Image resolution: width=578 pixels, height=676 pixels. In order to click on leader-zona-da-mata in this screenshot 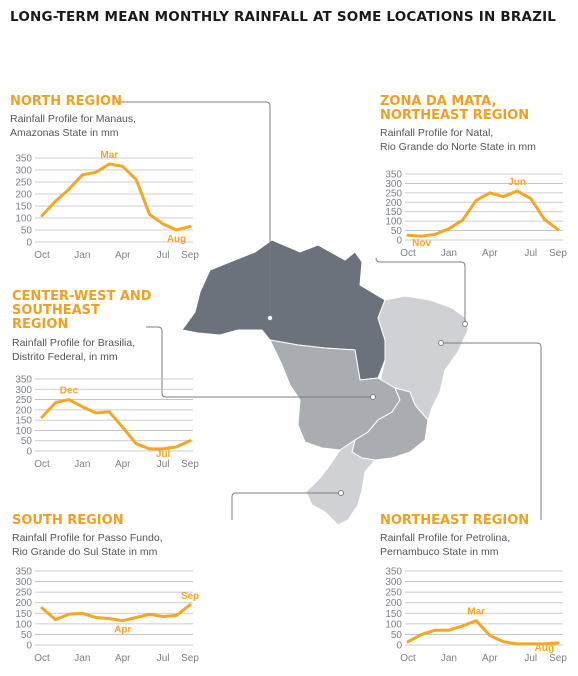, I will do `click(420, 289)`.